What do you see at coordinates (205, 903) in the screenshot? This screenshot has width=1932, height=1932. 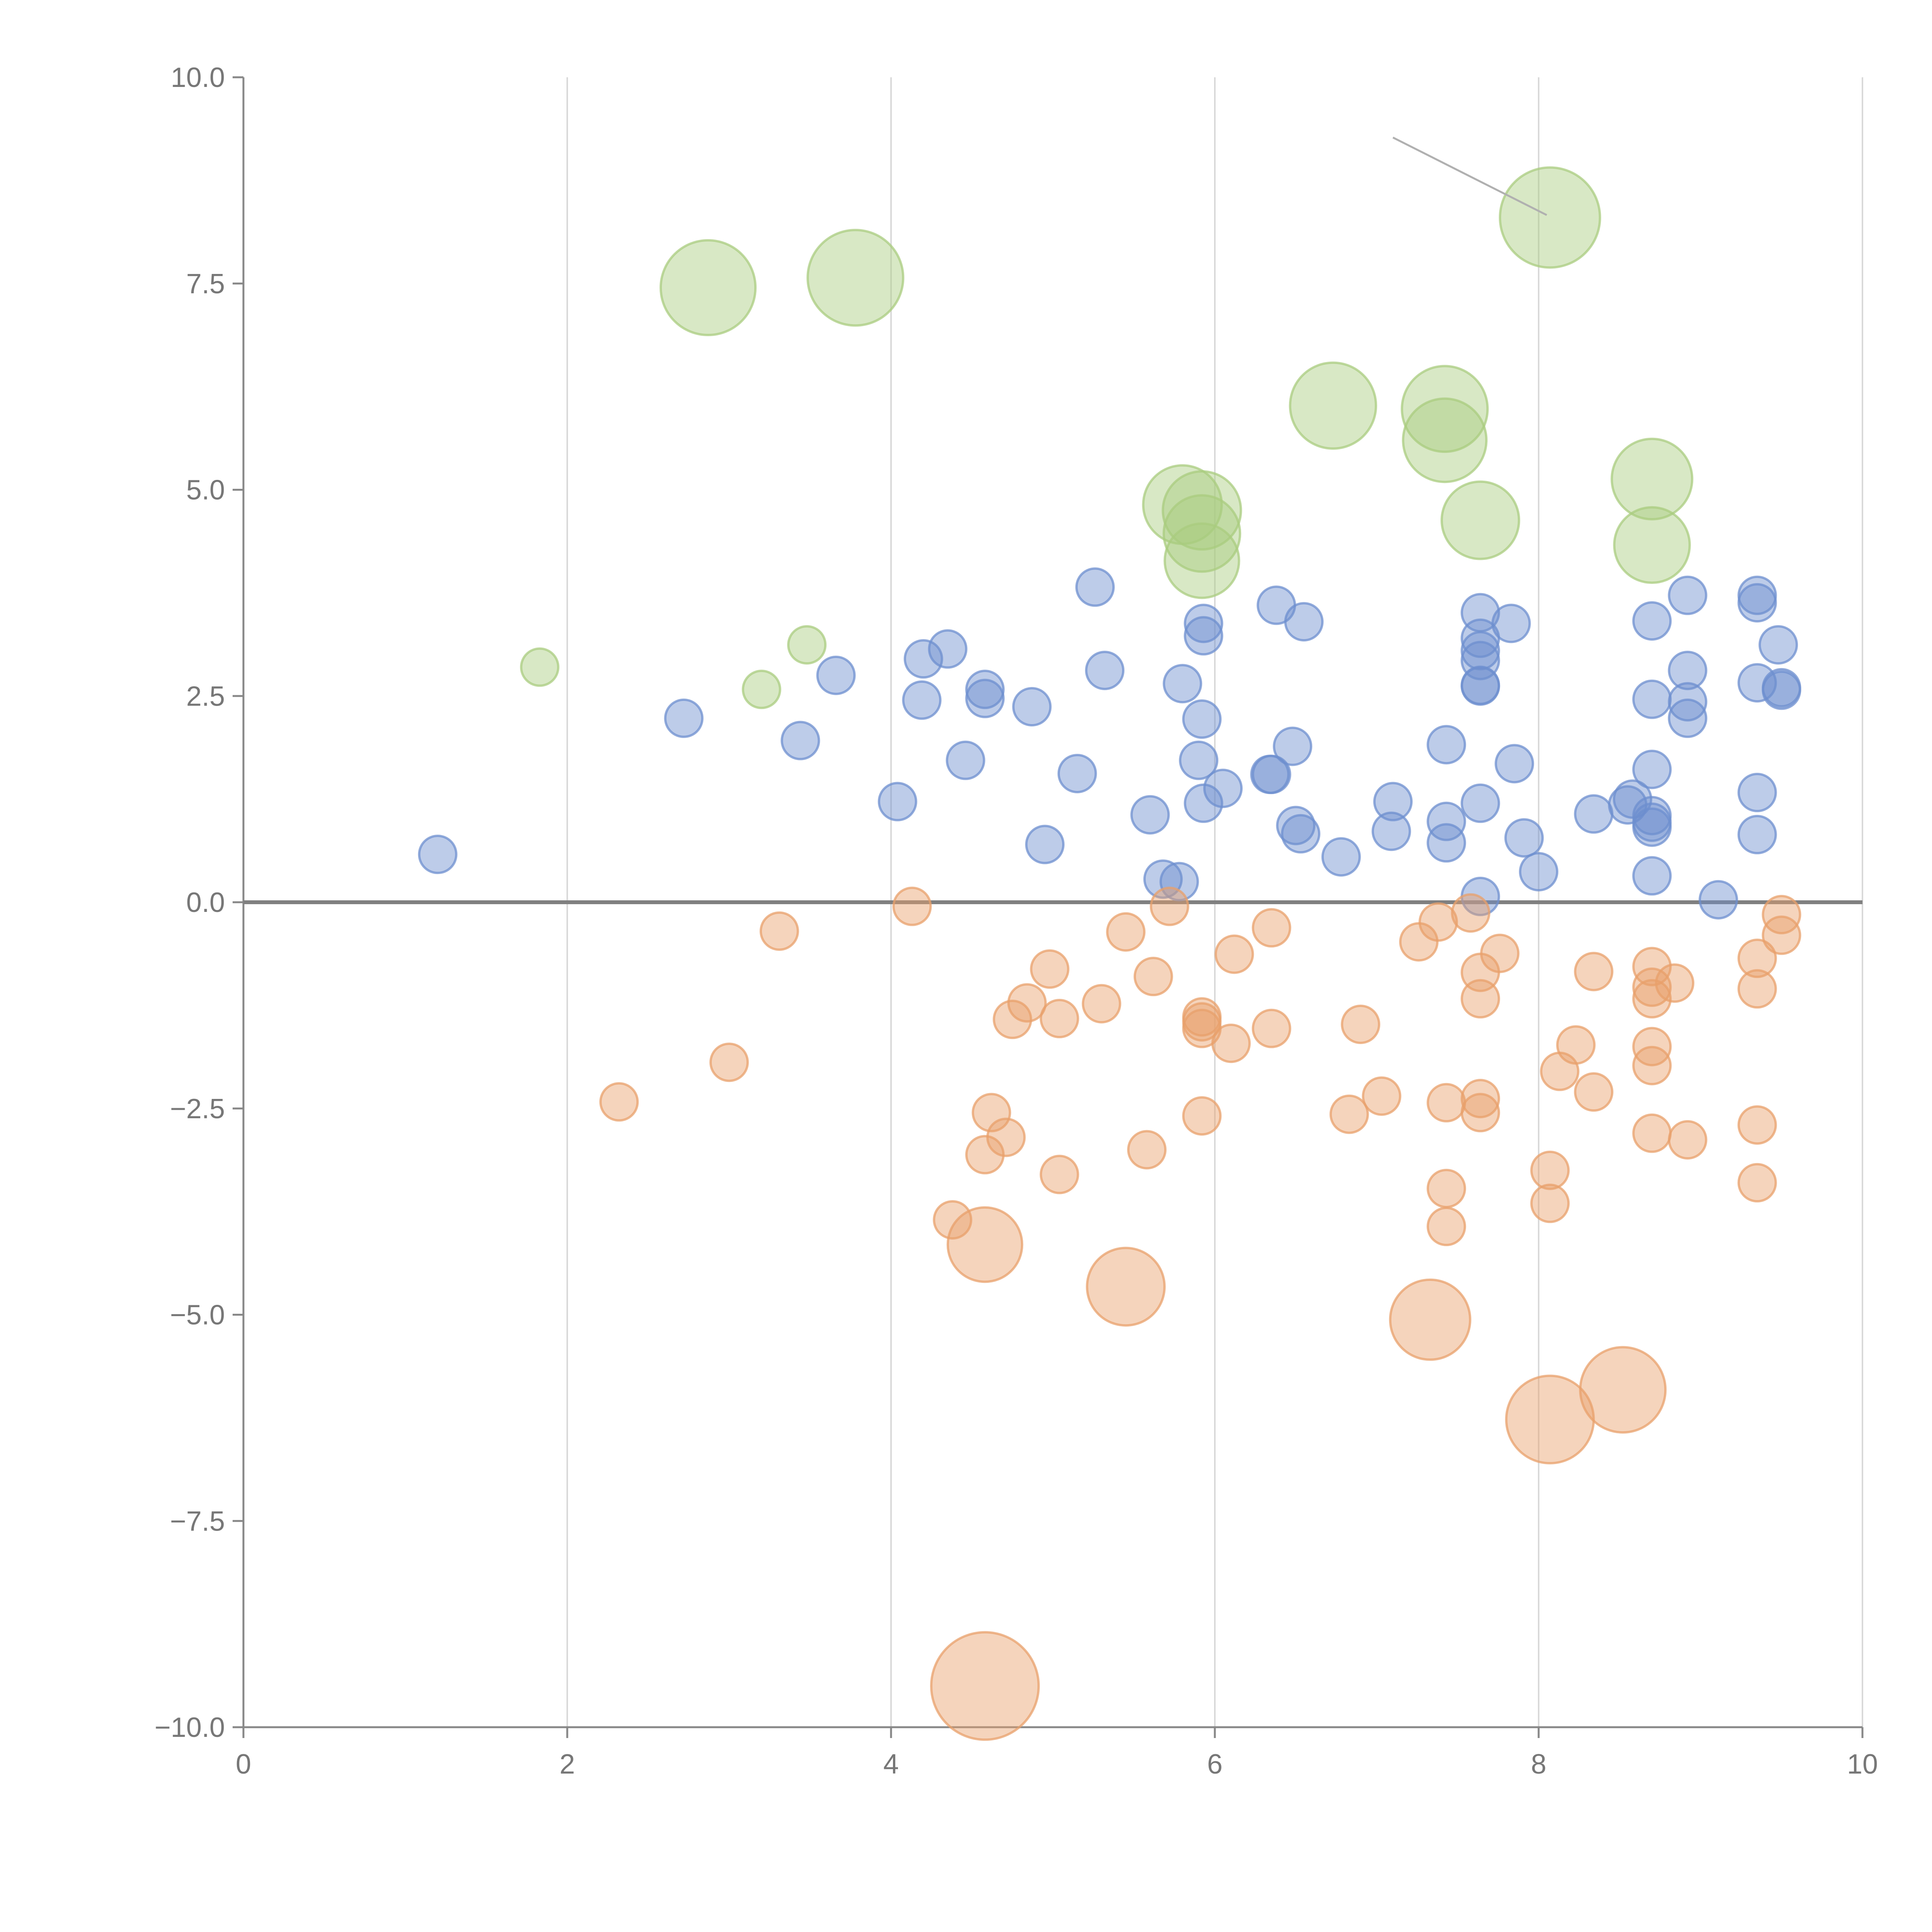 I see `y-tick-label: 0.0` at bounding box center [205, 903].